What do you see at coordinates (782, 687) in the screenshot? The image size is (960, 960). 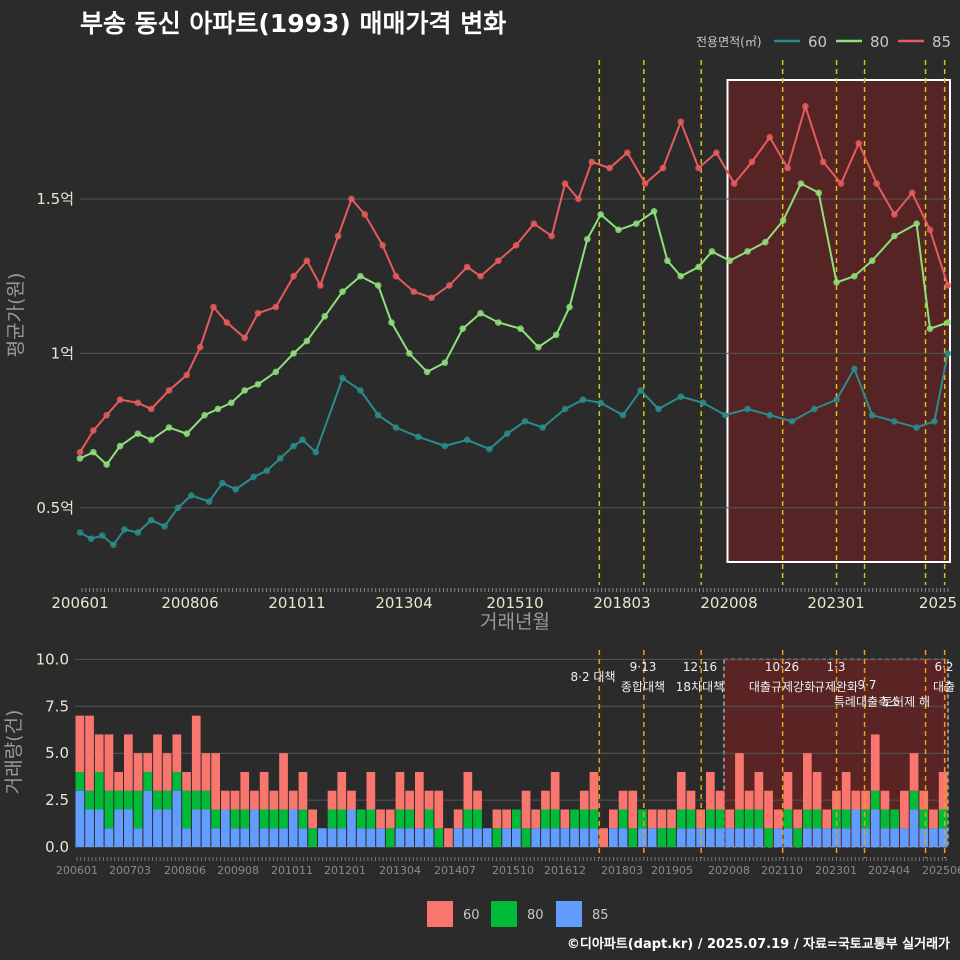 I see `event-label: 대출규제강화` at bounding box center [782, 687].